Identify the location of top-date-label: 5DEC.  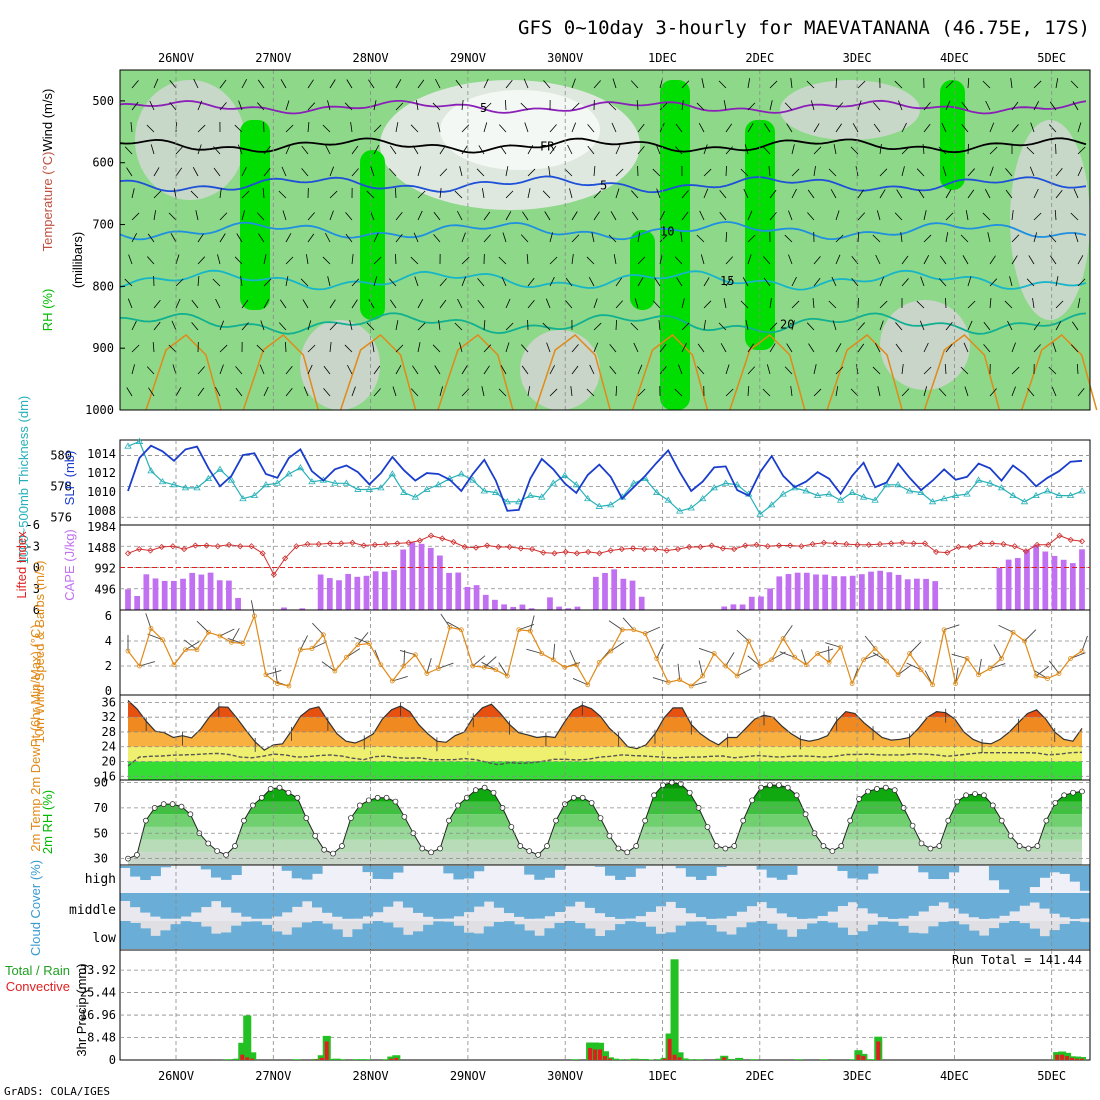
(1051, 58).